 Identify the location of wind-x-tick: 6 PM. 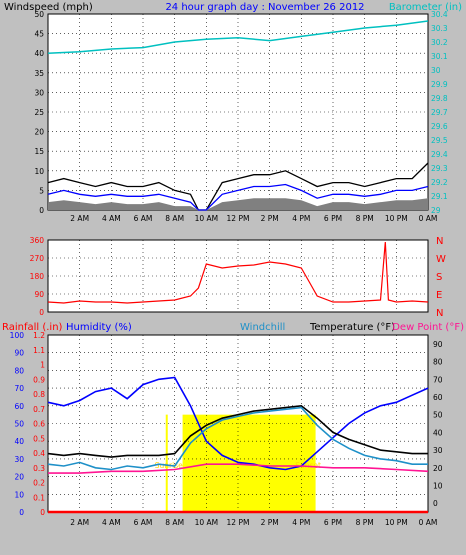
(333, 218).